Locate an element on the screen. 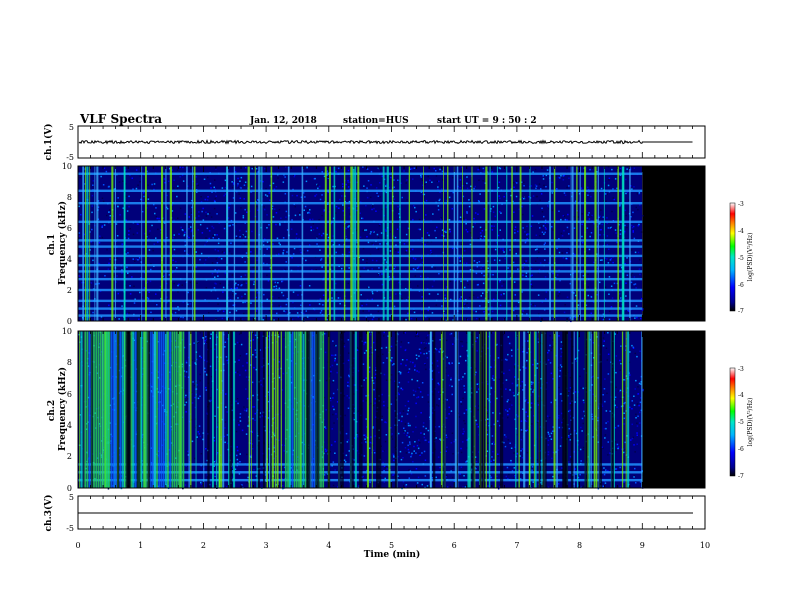 The image size is (792, 612). spec1-band is located at coordinates (360, 301).